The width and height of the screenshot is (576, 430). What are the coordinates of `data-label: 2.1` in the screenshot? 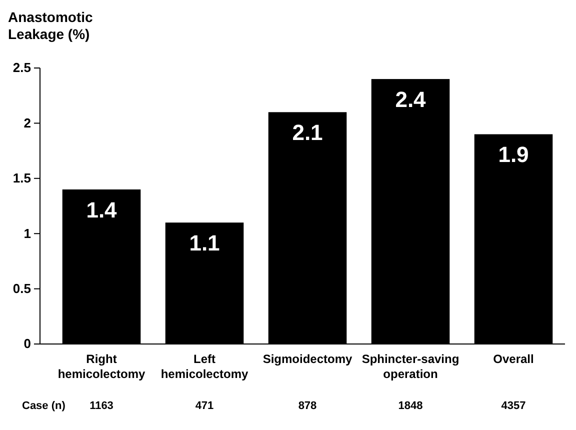 It's located at (307, 133).